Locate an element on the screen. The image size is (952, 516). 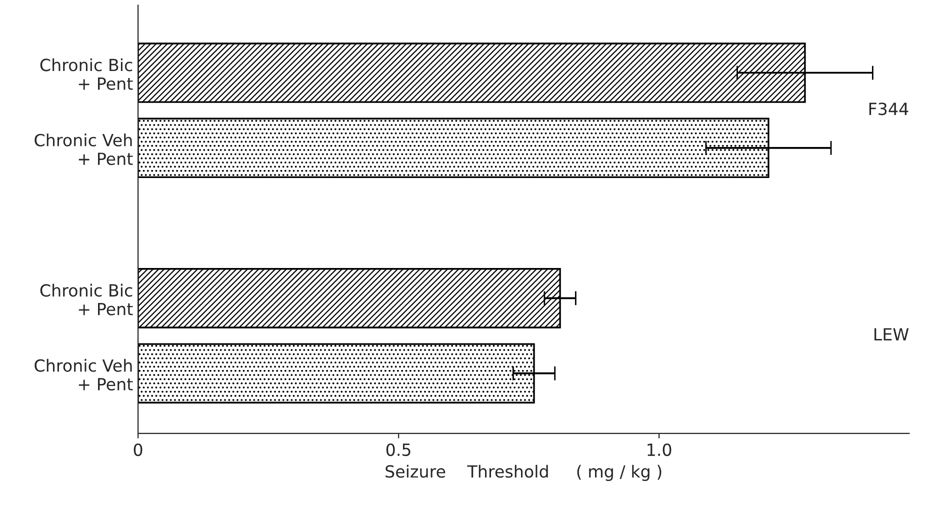
annotation: LEW is located at coordinates (891, 334).